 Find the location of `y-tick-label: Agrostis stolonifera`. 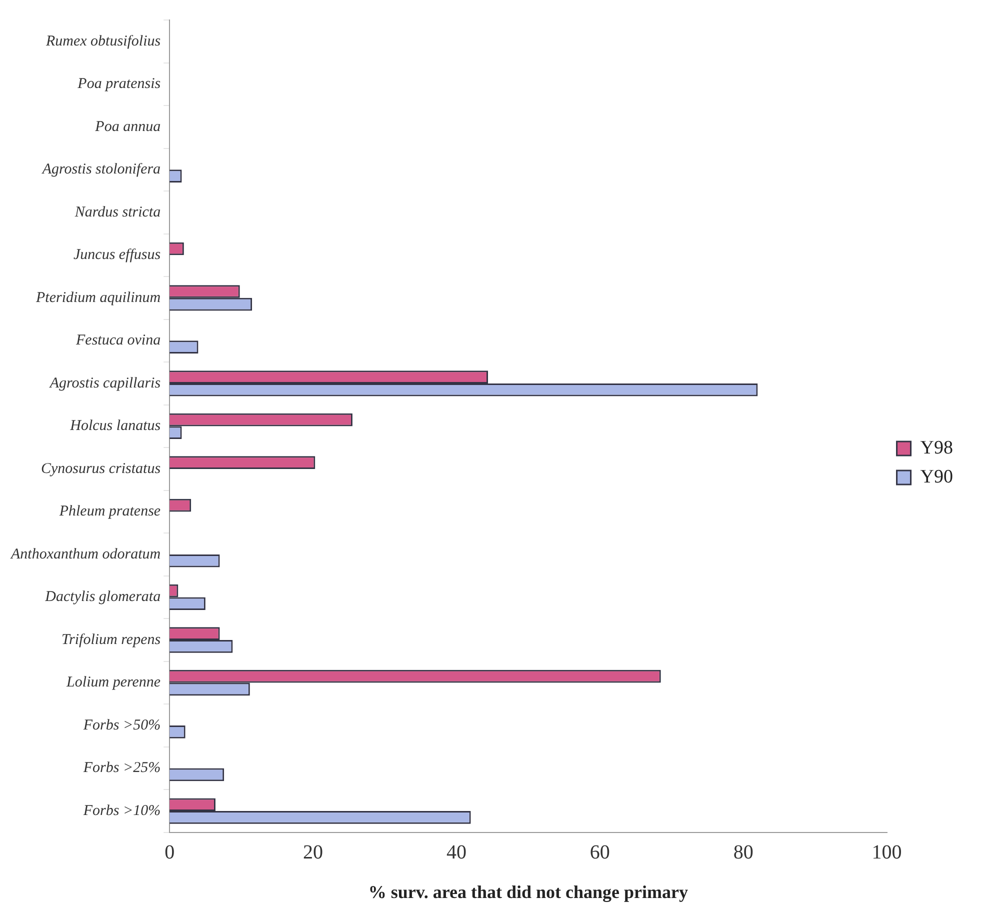

y-tick-label: Agrostis stolonifera is located at coordinates (101, 170).